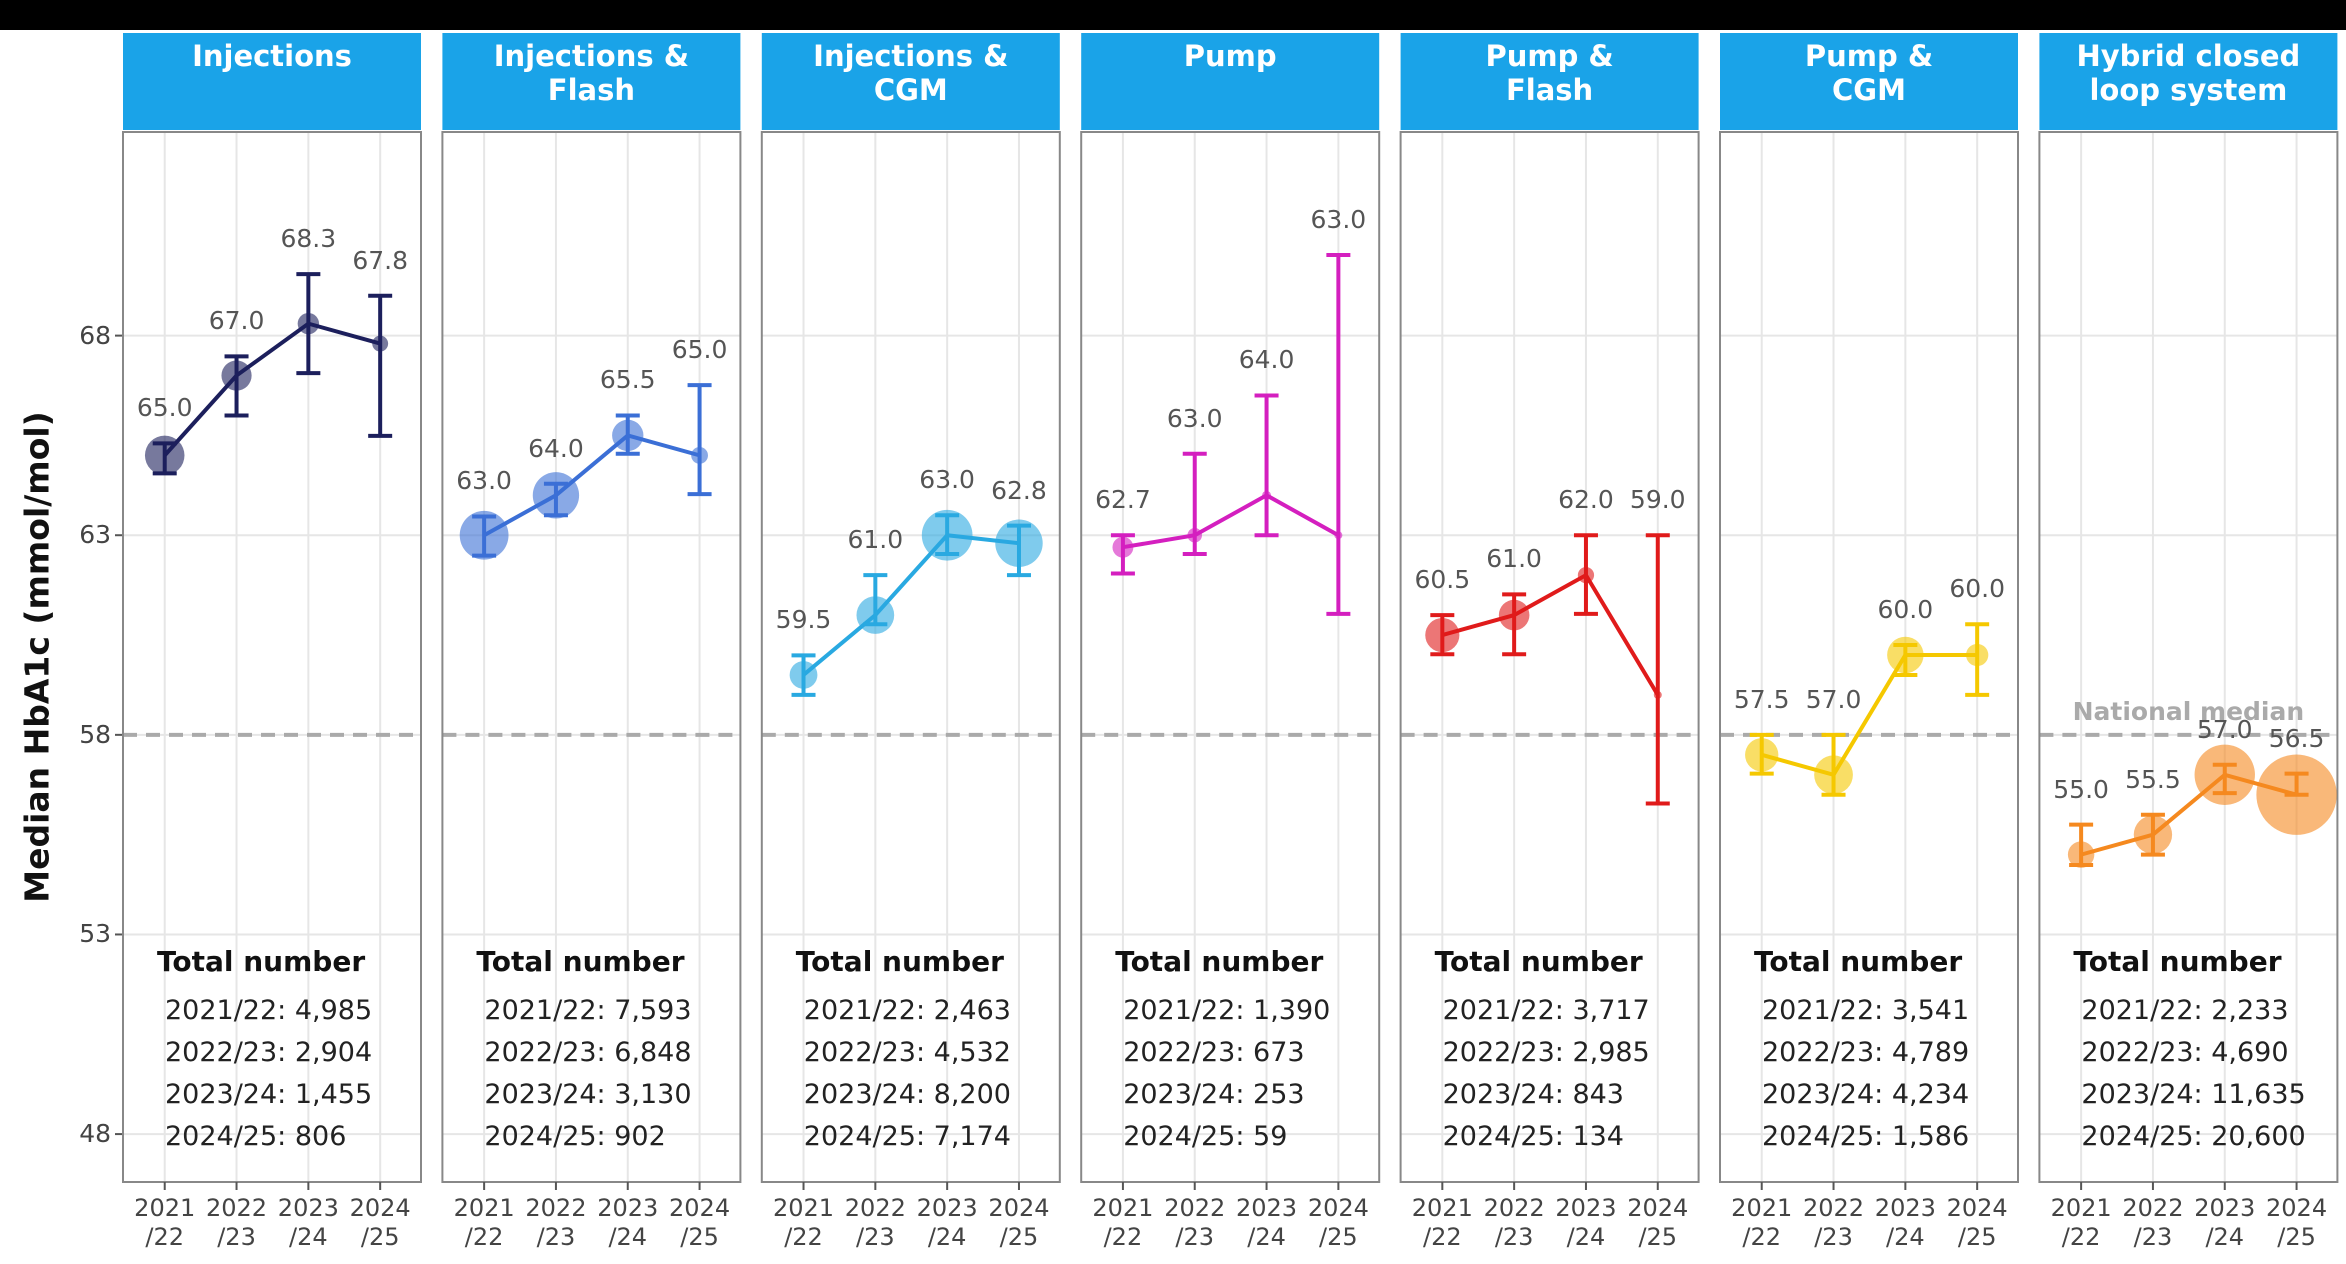 The height and width of the screenshot is (1264, 2346). I want to click on totals-line: 2023/24: 1,455, so click(269, 1094).